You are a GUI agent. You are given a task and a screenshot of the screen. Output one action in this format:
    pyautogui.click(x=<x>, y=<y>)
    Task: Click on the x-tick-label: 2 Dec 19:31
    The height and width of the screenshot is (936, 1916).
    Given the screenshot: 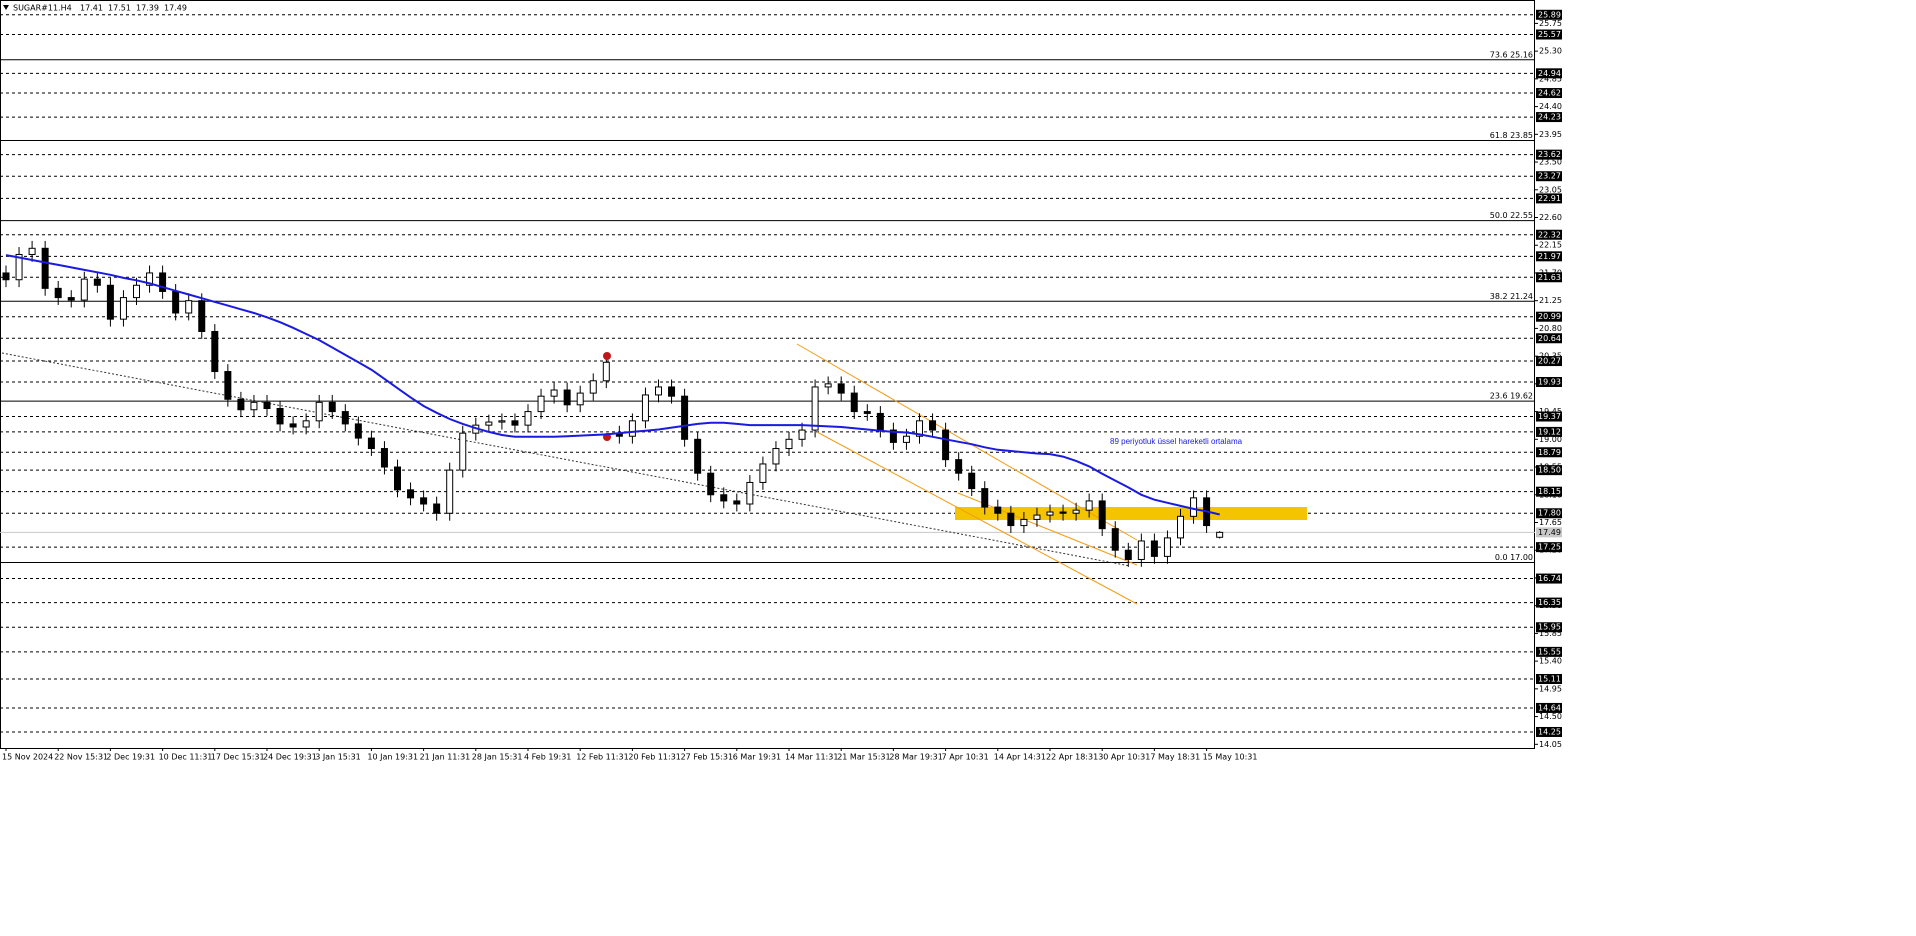 What is the action you would take?
    pyautogui.click(x=130, y=757)
    